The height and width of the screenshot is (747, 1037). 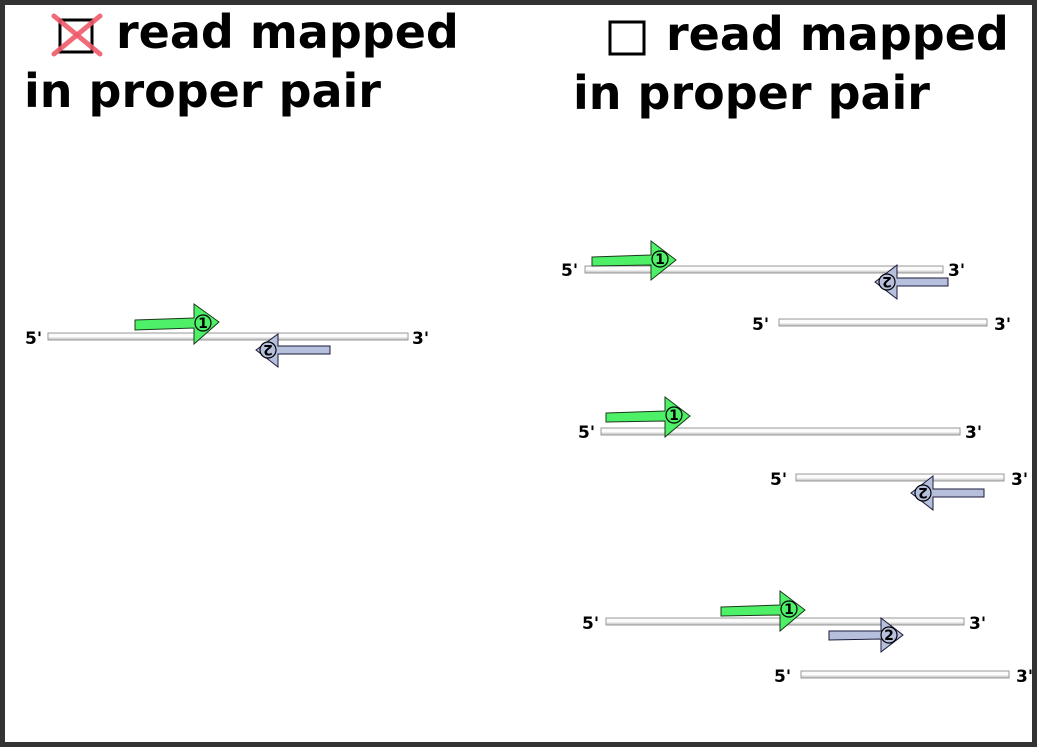 I want to click on crossed-checkbox-icon, so click(x=77, y=35).